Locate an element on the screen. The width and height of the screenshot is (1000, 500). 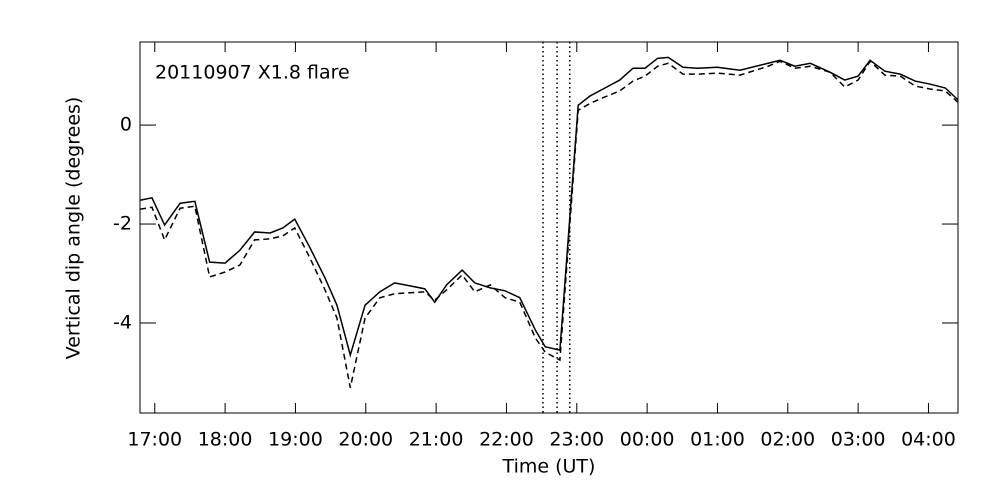
y-tick-label: -2 is located at coordinates (122, 224).